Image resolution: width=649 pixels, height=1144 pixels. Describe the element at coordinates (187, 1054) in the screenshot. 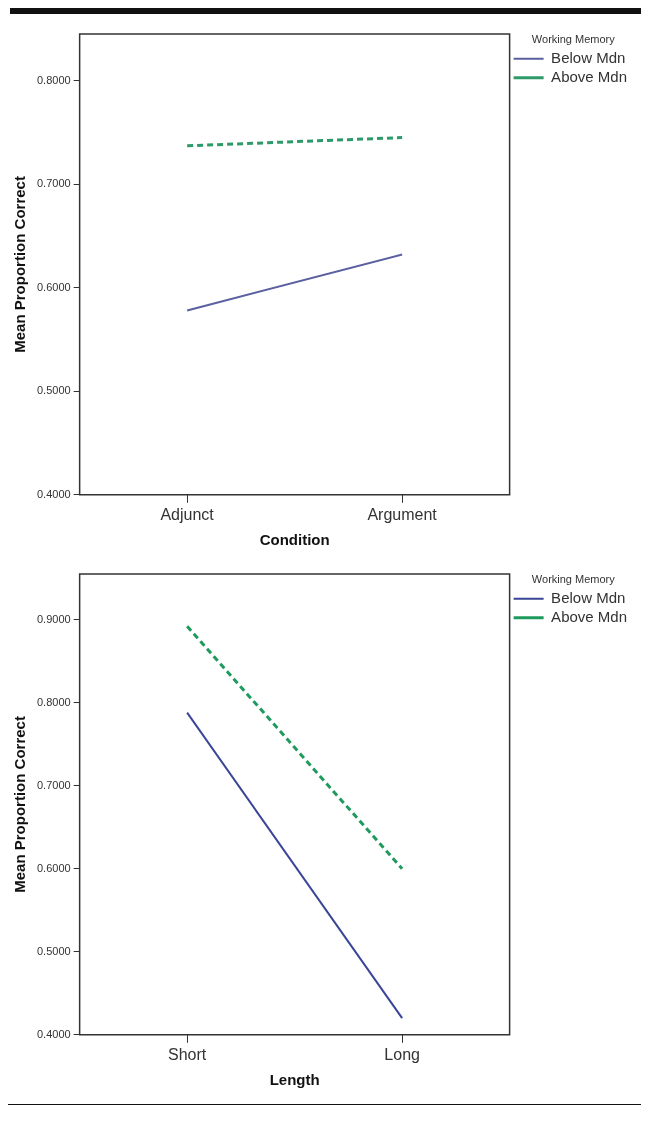

I see `x-tick-label: Short` at that location.